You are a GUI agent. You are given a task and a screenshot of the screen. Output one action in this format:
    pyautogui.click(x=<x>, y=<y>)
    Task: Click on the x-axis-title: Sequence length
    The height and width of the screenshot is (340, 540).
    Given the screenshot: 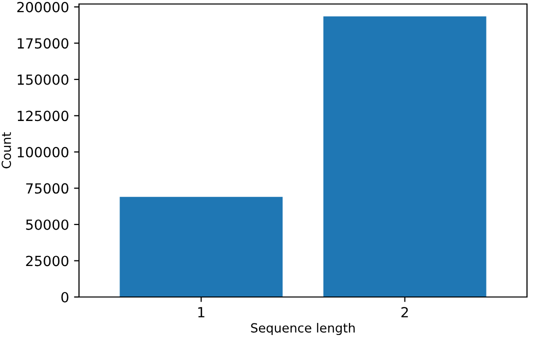 What is the action you would take?
    pyautogui.click(x=303, y=329)
    